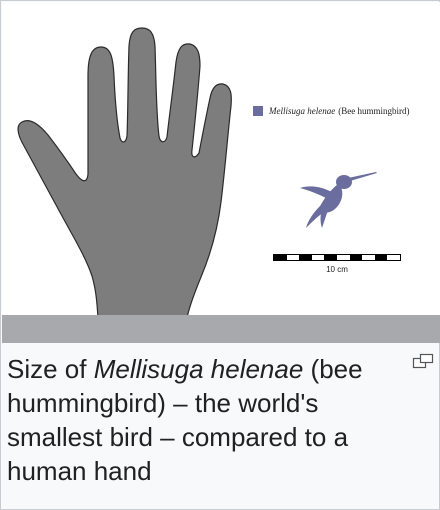 This screenshot has width=440, height=510. What do you see at coordinates (338, 200) in the screenshot?
I see `hummingbird-silhouette` at bounding box center [338, 200].